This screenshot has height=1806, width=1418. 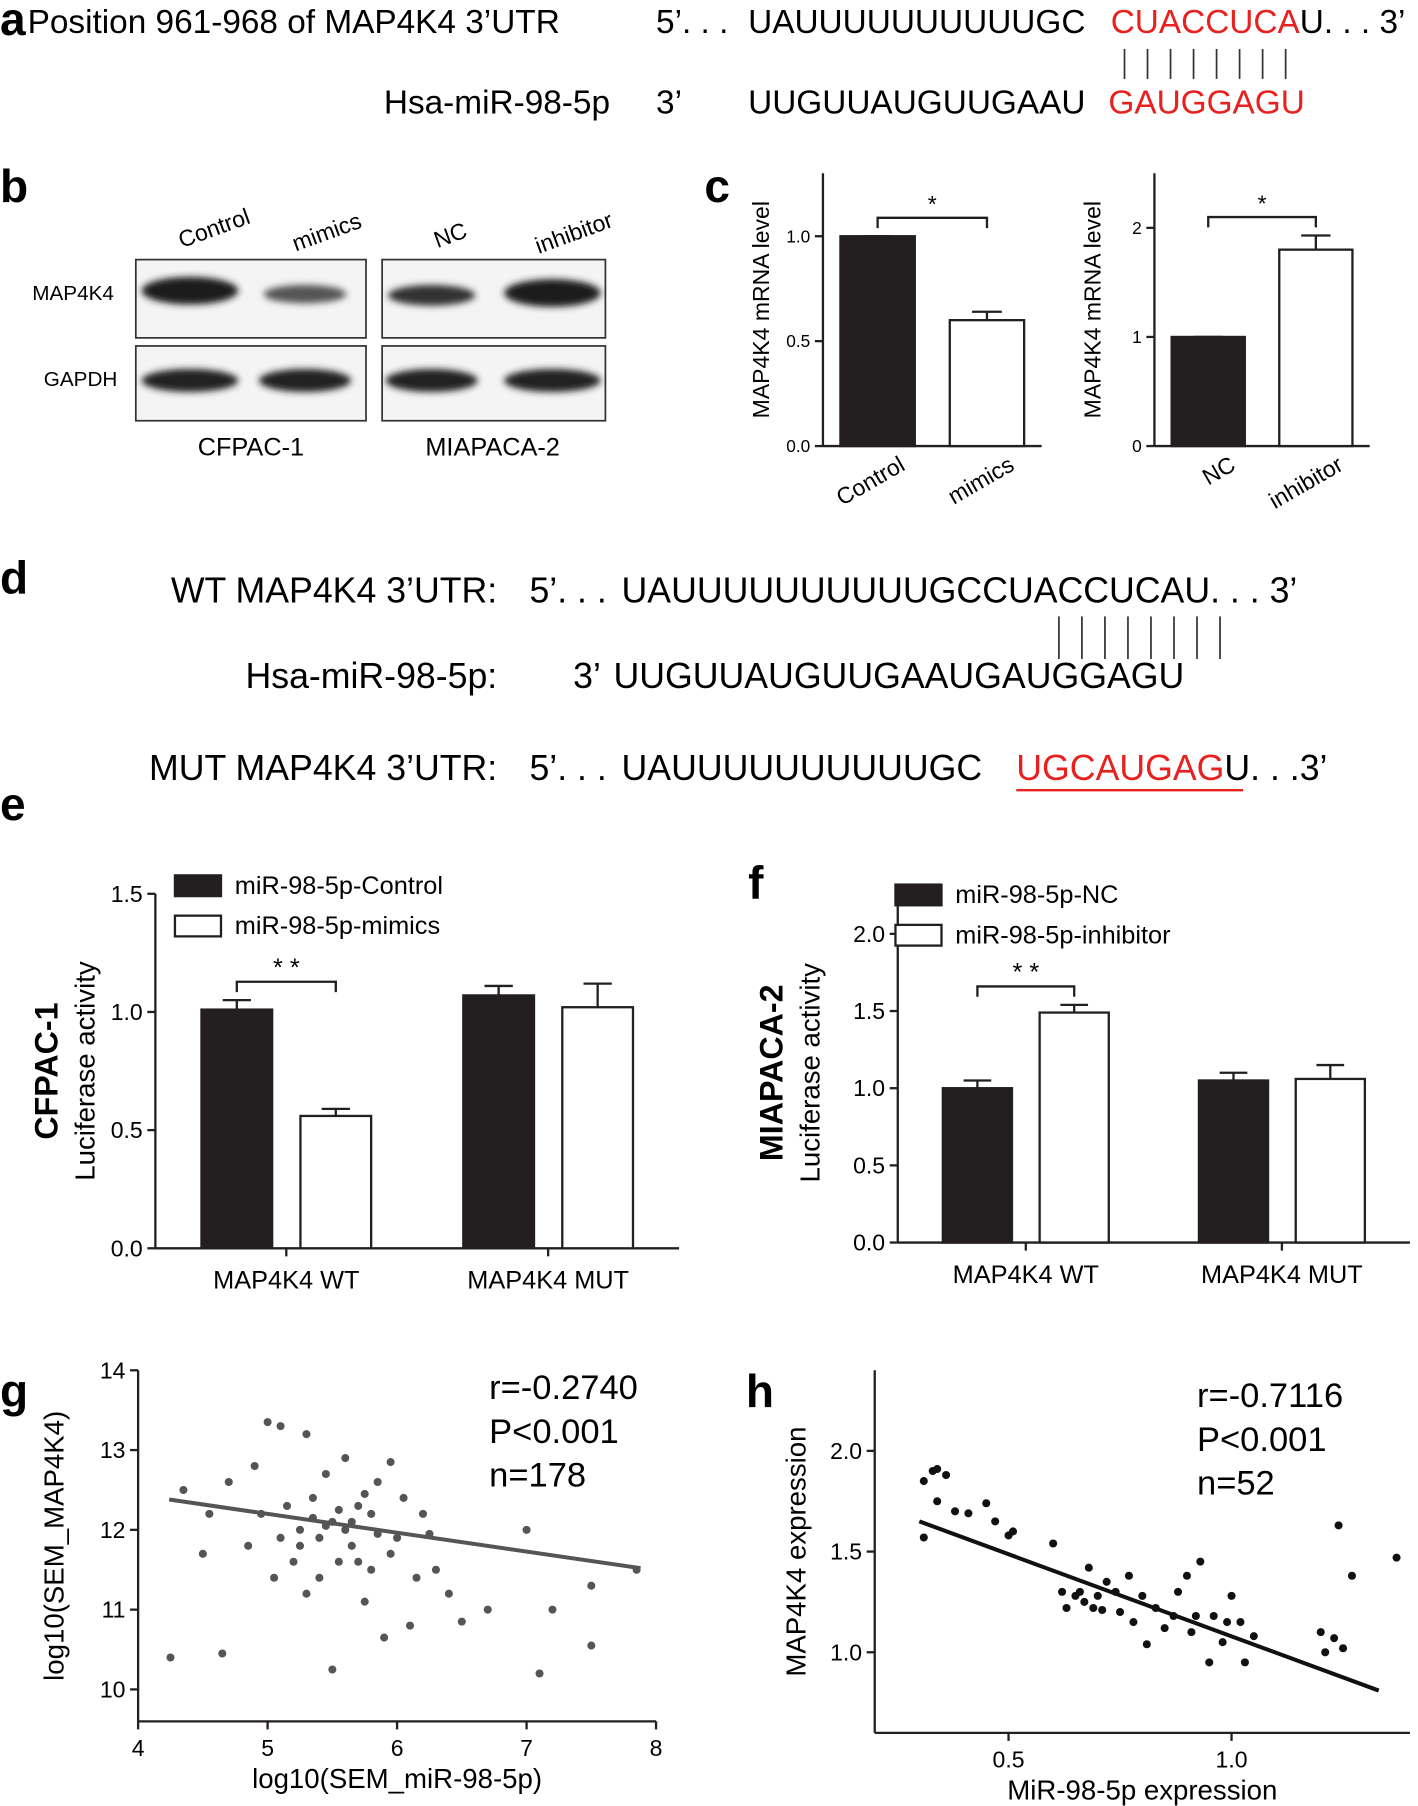 I want to click on sequence: UAUUUUUUUUUUGC UGCAUGAGU. . .3’, so click(x=975, y=768).